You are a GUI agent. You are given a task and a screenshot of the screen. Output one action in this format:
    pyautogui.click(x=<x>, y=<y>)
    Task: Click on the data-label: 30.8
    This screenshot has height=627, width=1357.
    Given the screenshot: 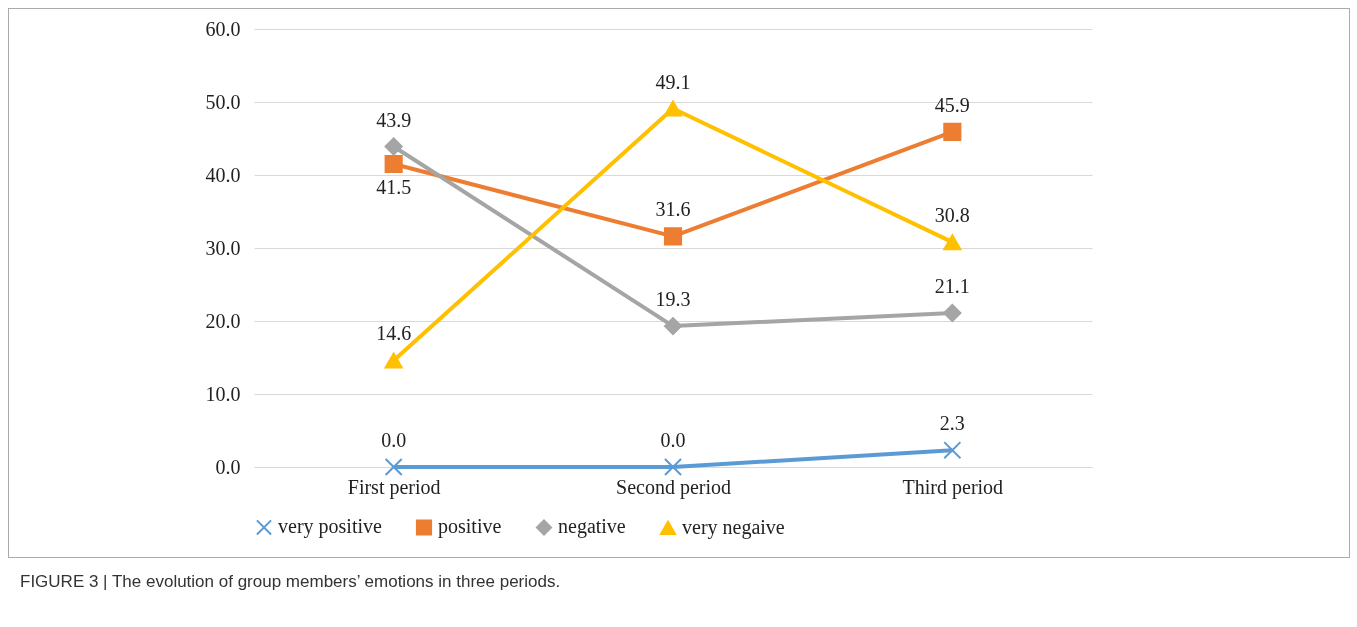 What is the action you would take?
    pyautogui.click(x=952, y=215)
    